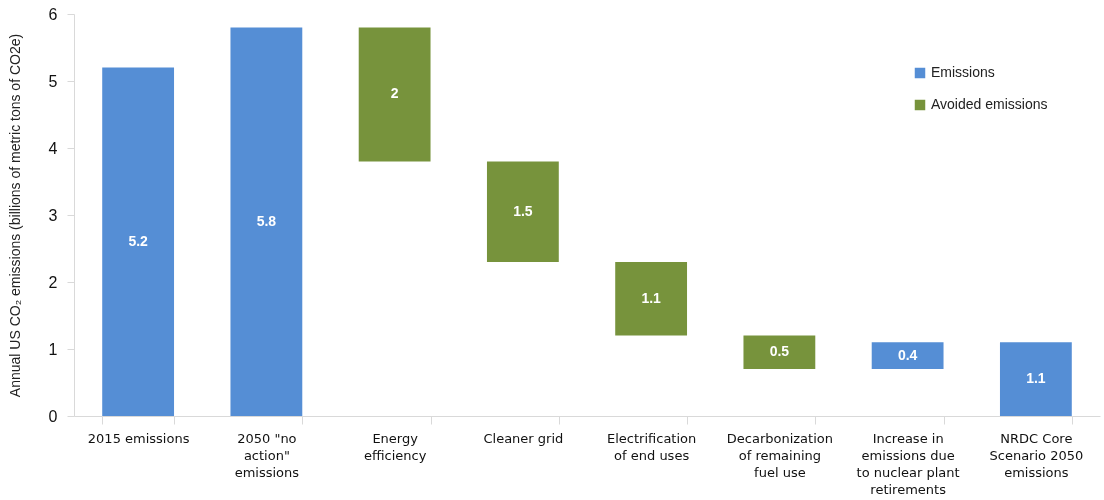  What do you see at coordinates (53, 148) in the screenshot?
I see `y-tick-label: 4` at bounding box center [53, 148].